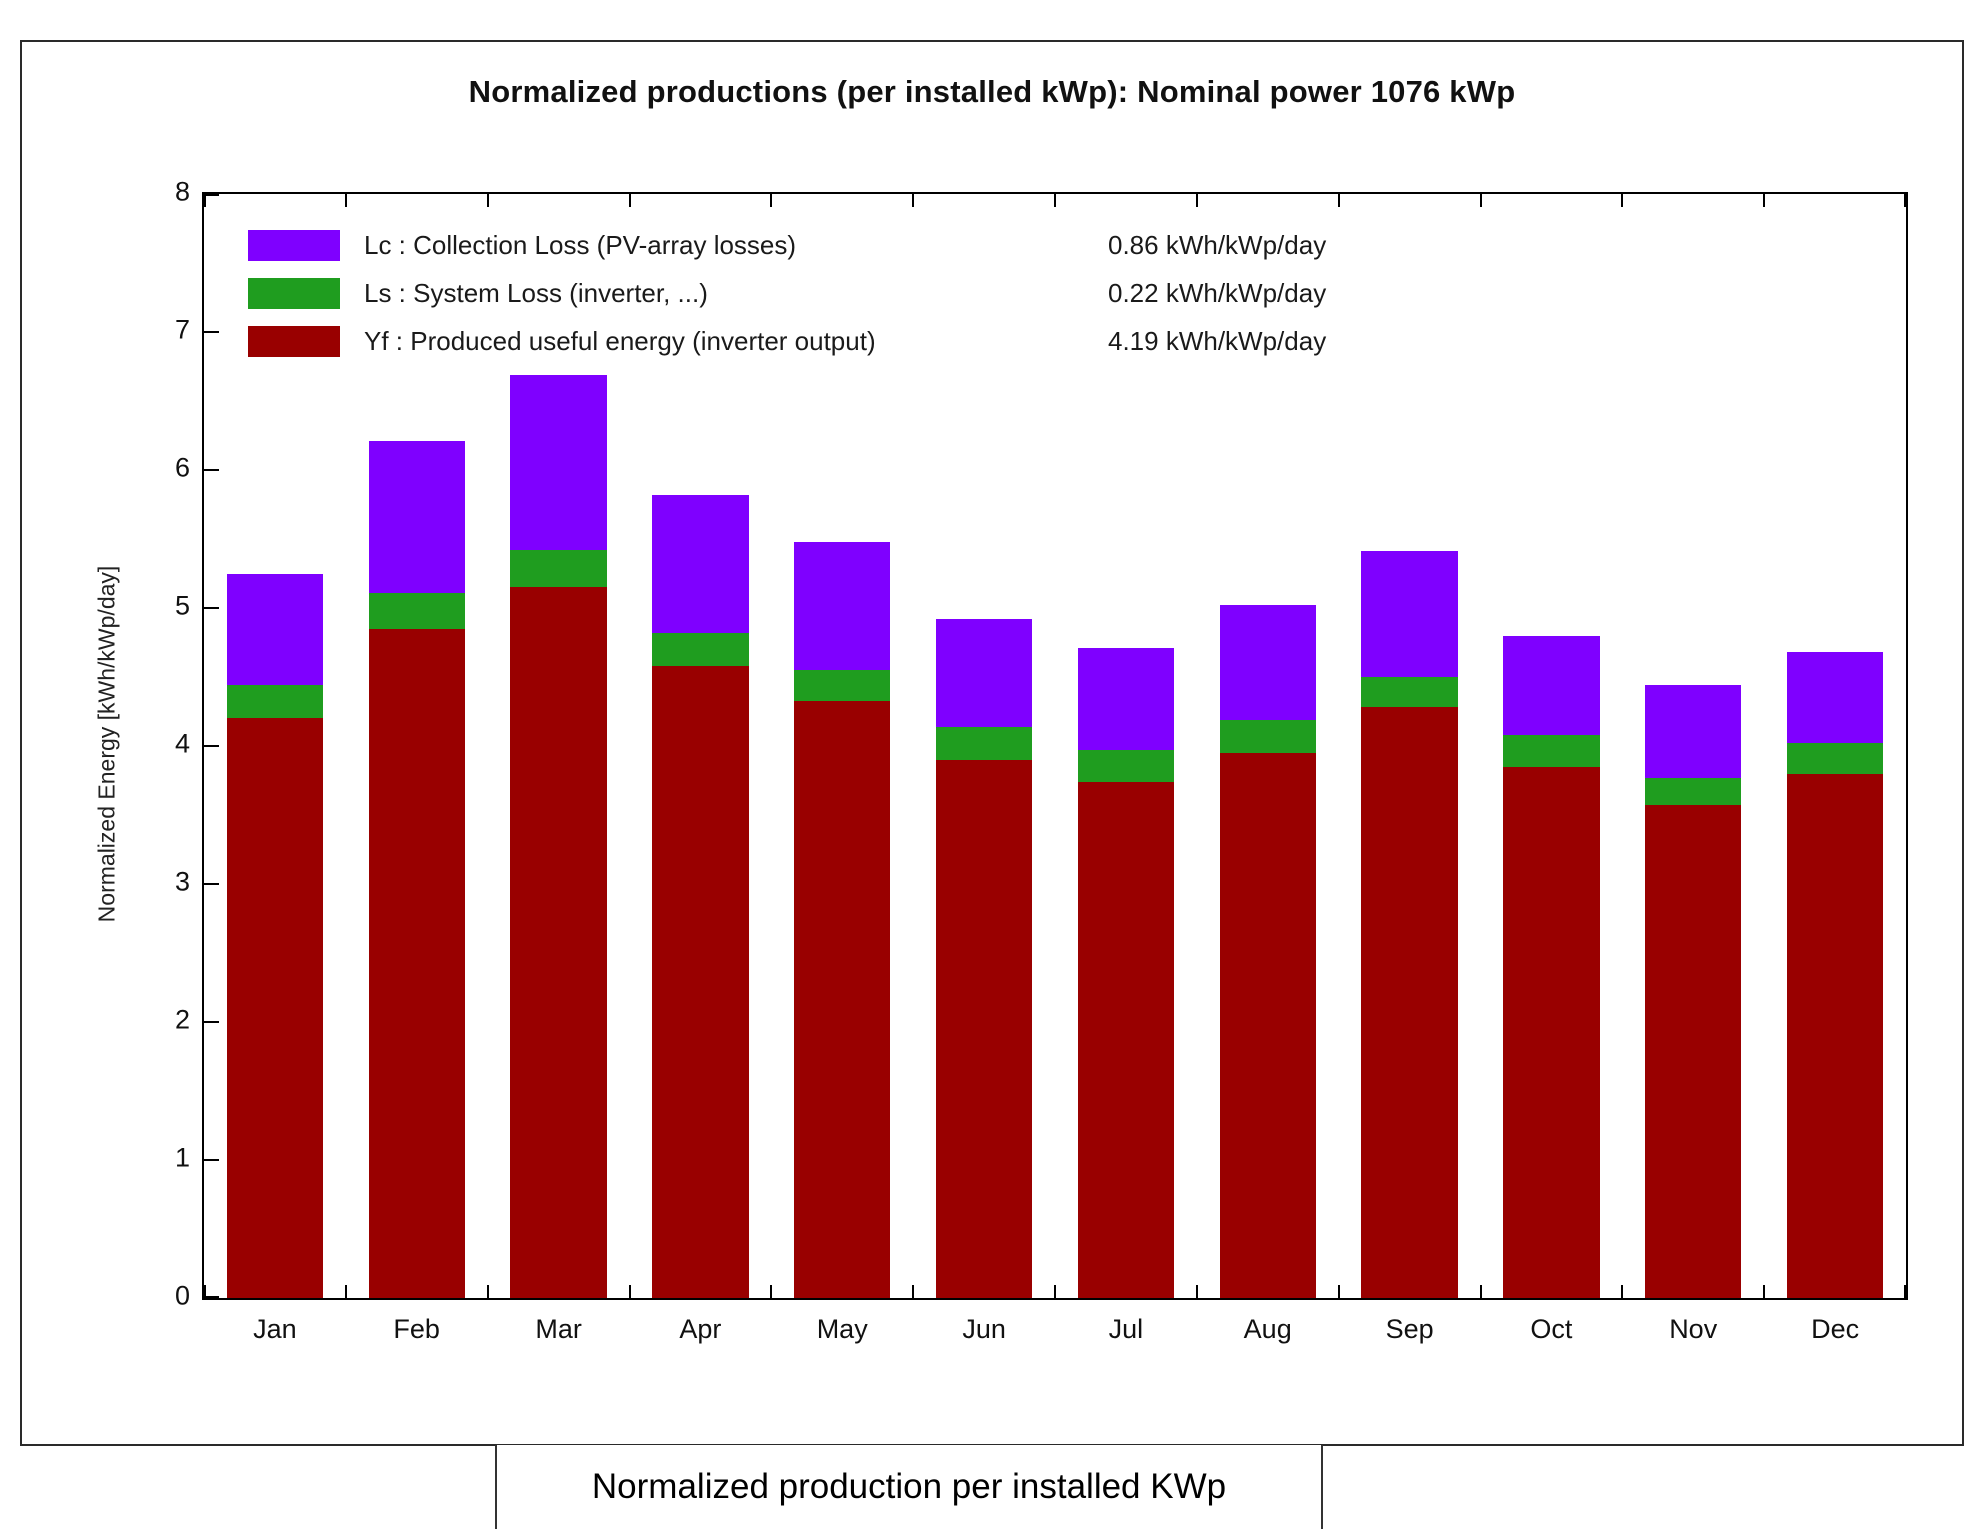 Image resolution: width=1980 pixels, height=1529 pixels. Describe the element at coordinates (1693, 791) in the screenshot. I see `bar-nov-ls` at that location.